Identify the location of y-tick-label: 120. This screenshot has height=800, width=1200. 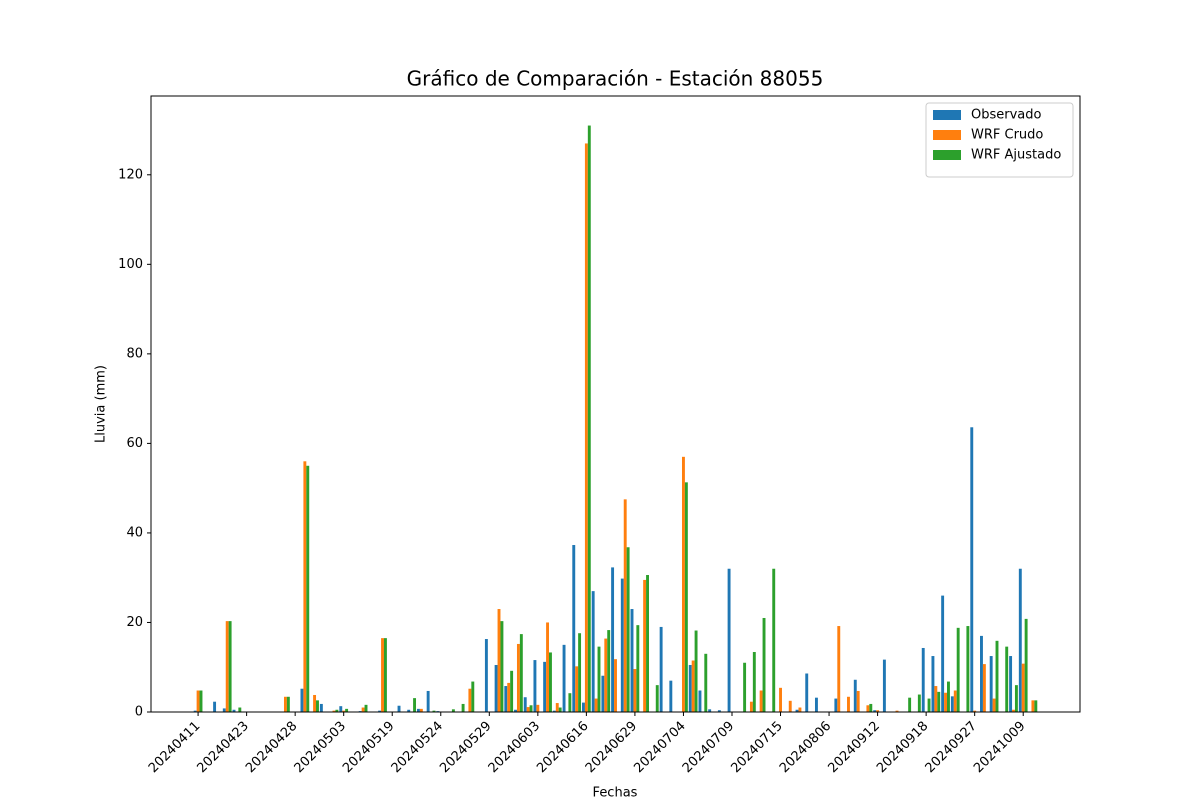
(130, 174).